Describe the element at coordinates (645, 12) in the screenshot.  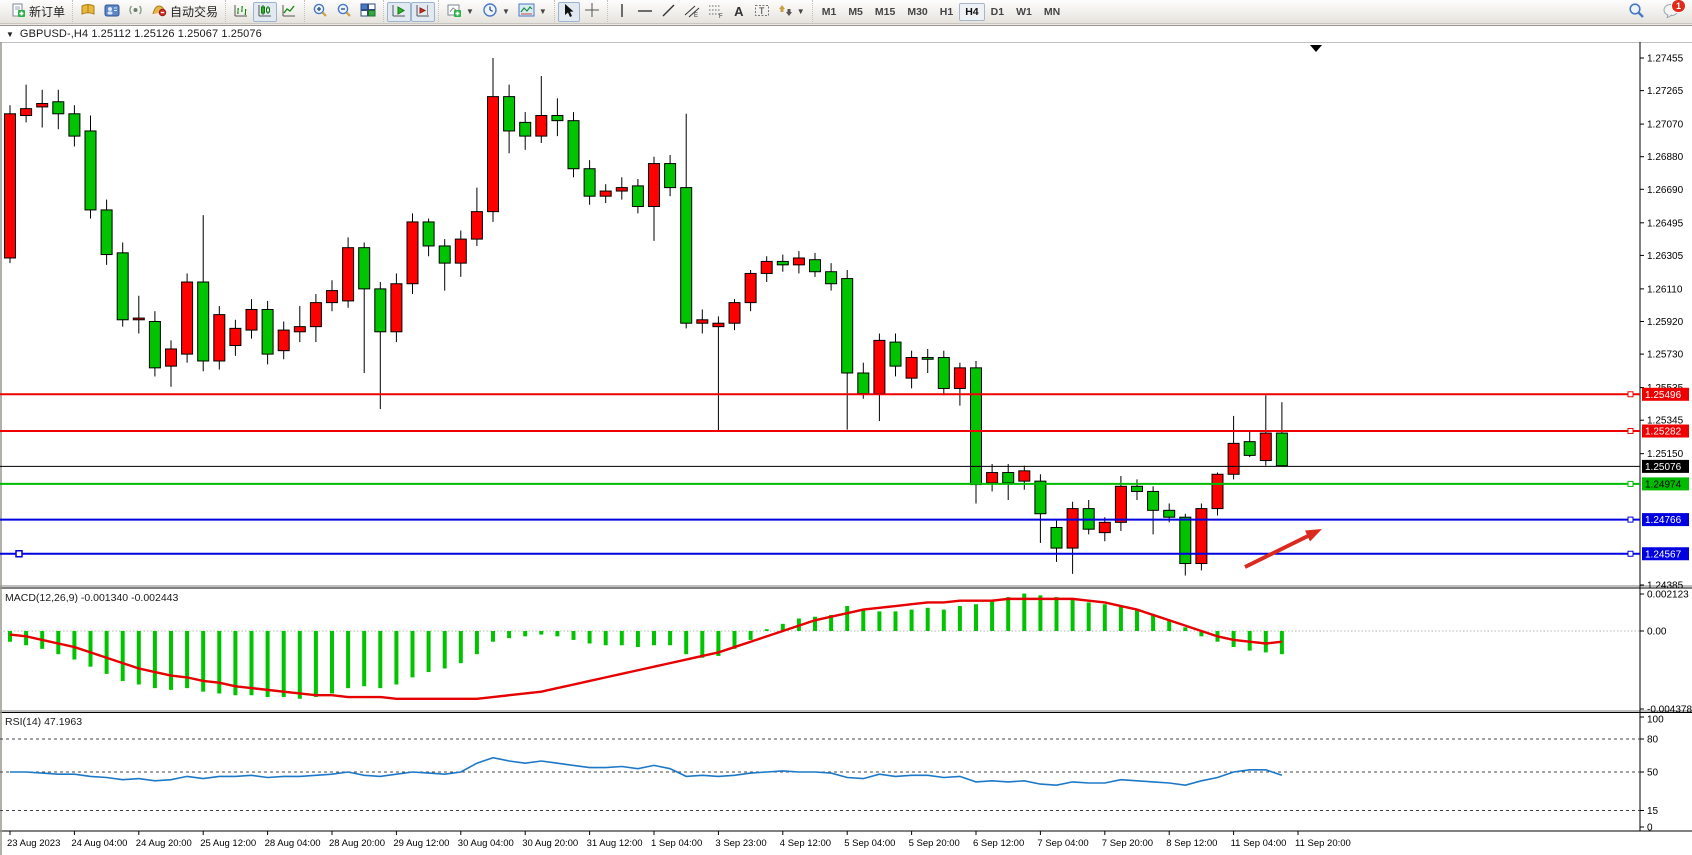
I see `horizontal-line-button` at that location.